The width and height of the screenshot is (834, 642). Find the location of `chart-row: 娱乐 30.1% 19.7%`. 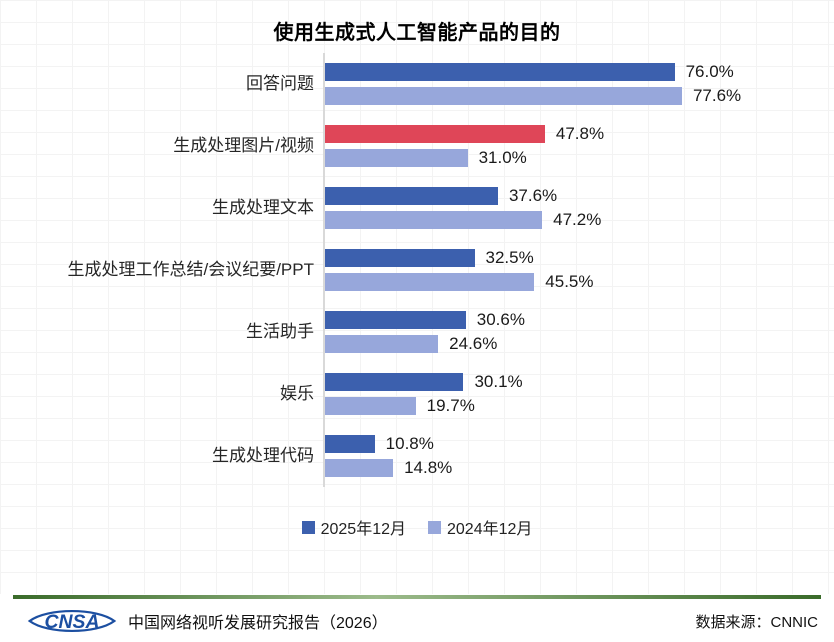

chart-row: 娱乐 30.1% 19.7% is located at coordinates (417, 394).